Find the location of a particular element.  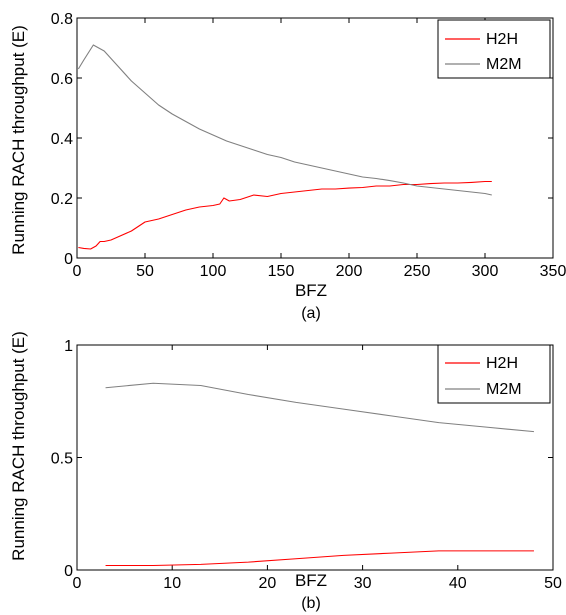

legend-box-a is located at coordinates (494, 49).